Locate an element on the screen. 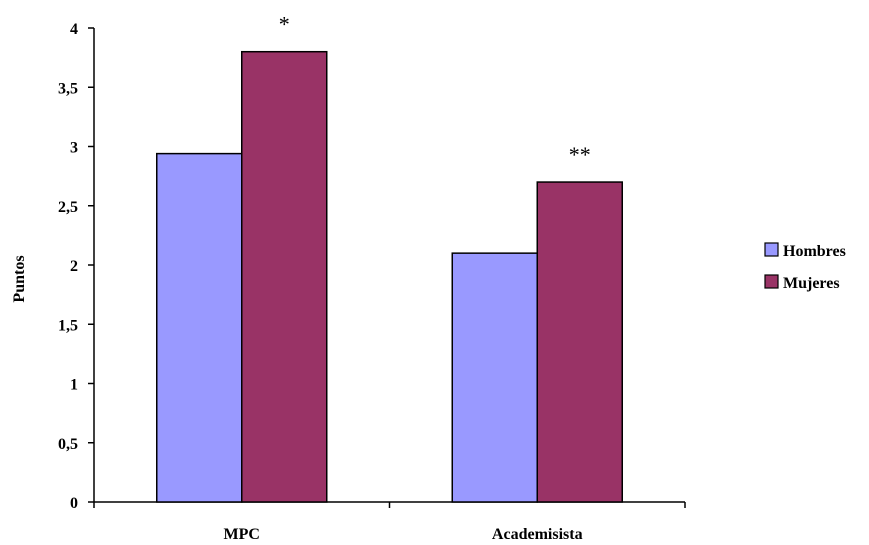  y-tick-label: 2 is located at coordinates (74, 266).